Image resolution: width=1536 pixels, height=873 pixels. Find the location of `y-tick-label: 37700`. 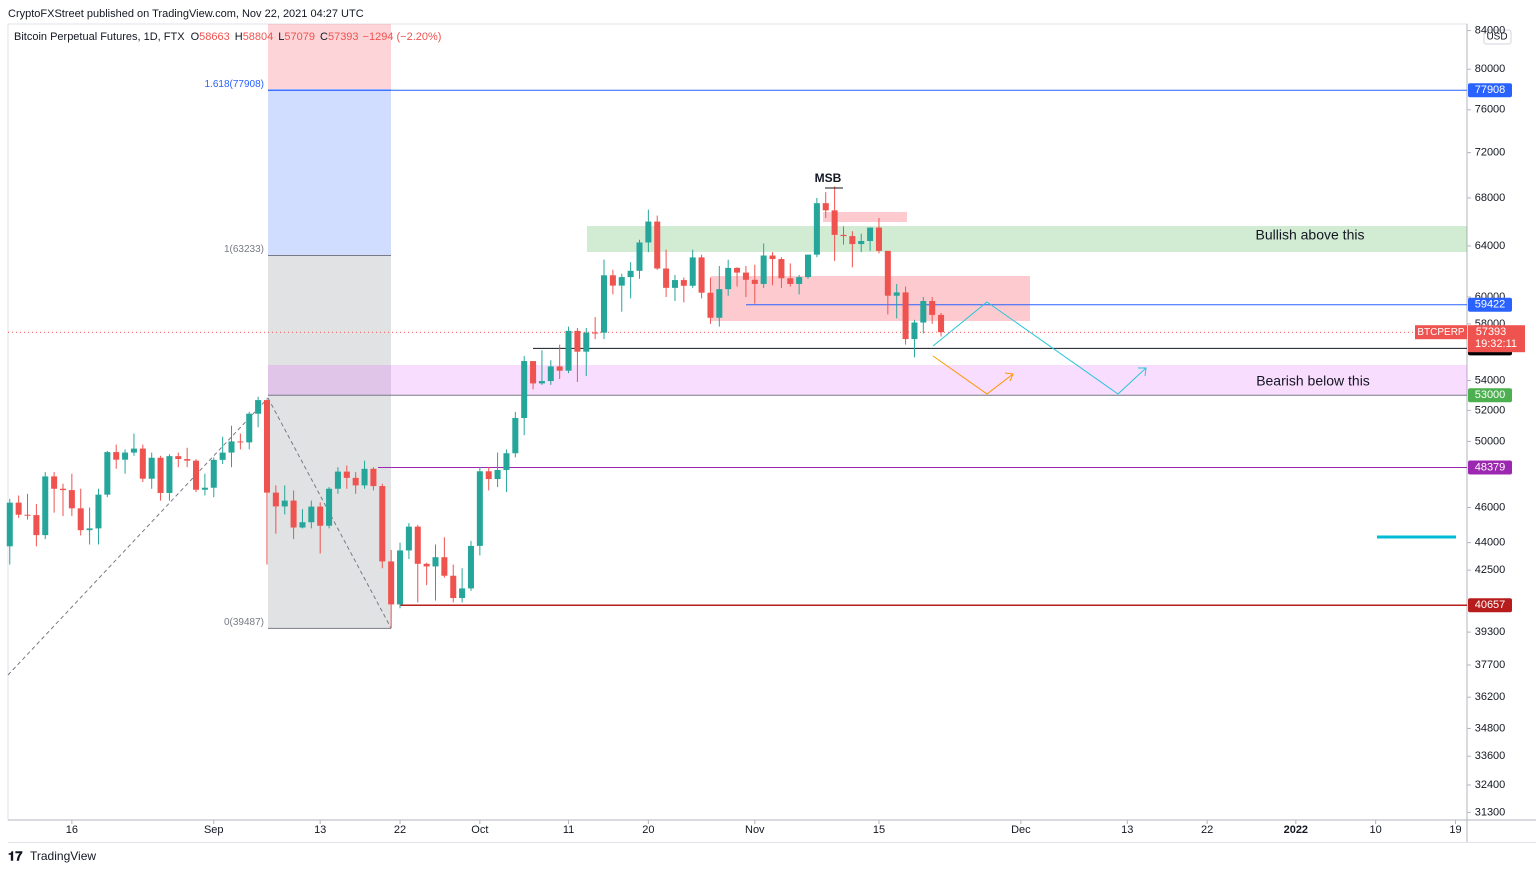

y-tick-label: 37700 is located at coordinates (1490, 665).